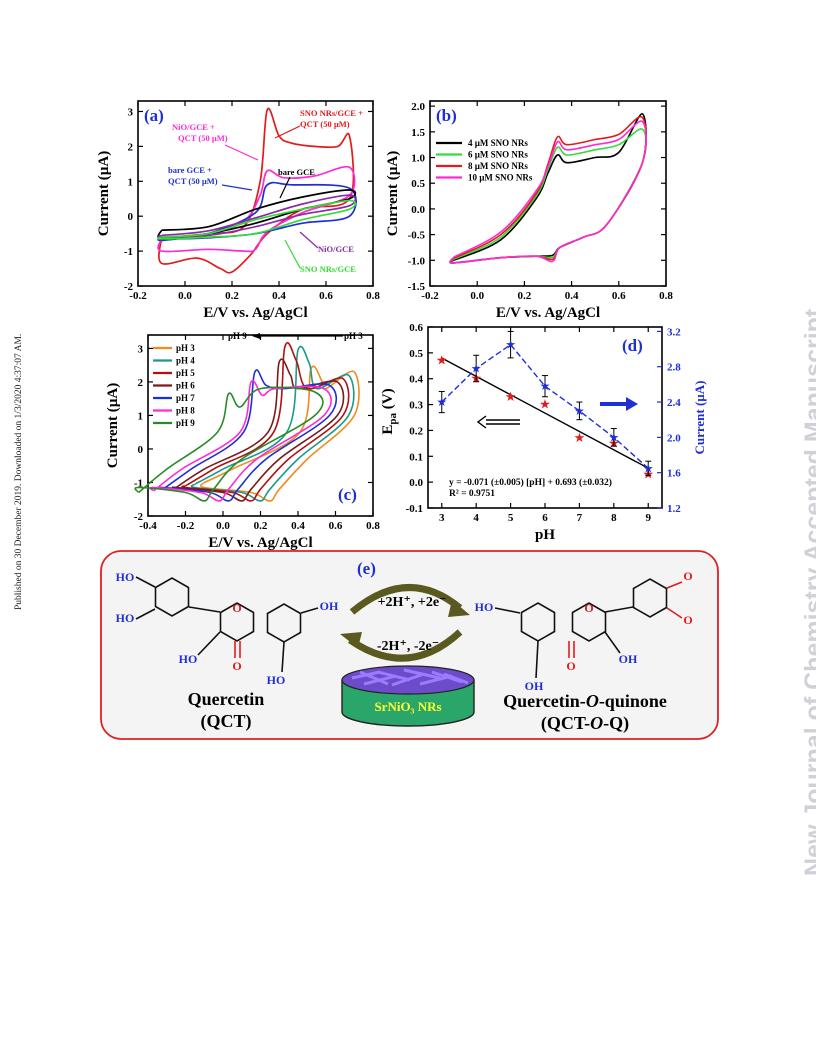 The width and height of the screenshot is (816, 1056). Describe the element at coordinates (203, 138) in the screenshot. I see `curve-annotation: QCT (50 µM)` at that location.